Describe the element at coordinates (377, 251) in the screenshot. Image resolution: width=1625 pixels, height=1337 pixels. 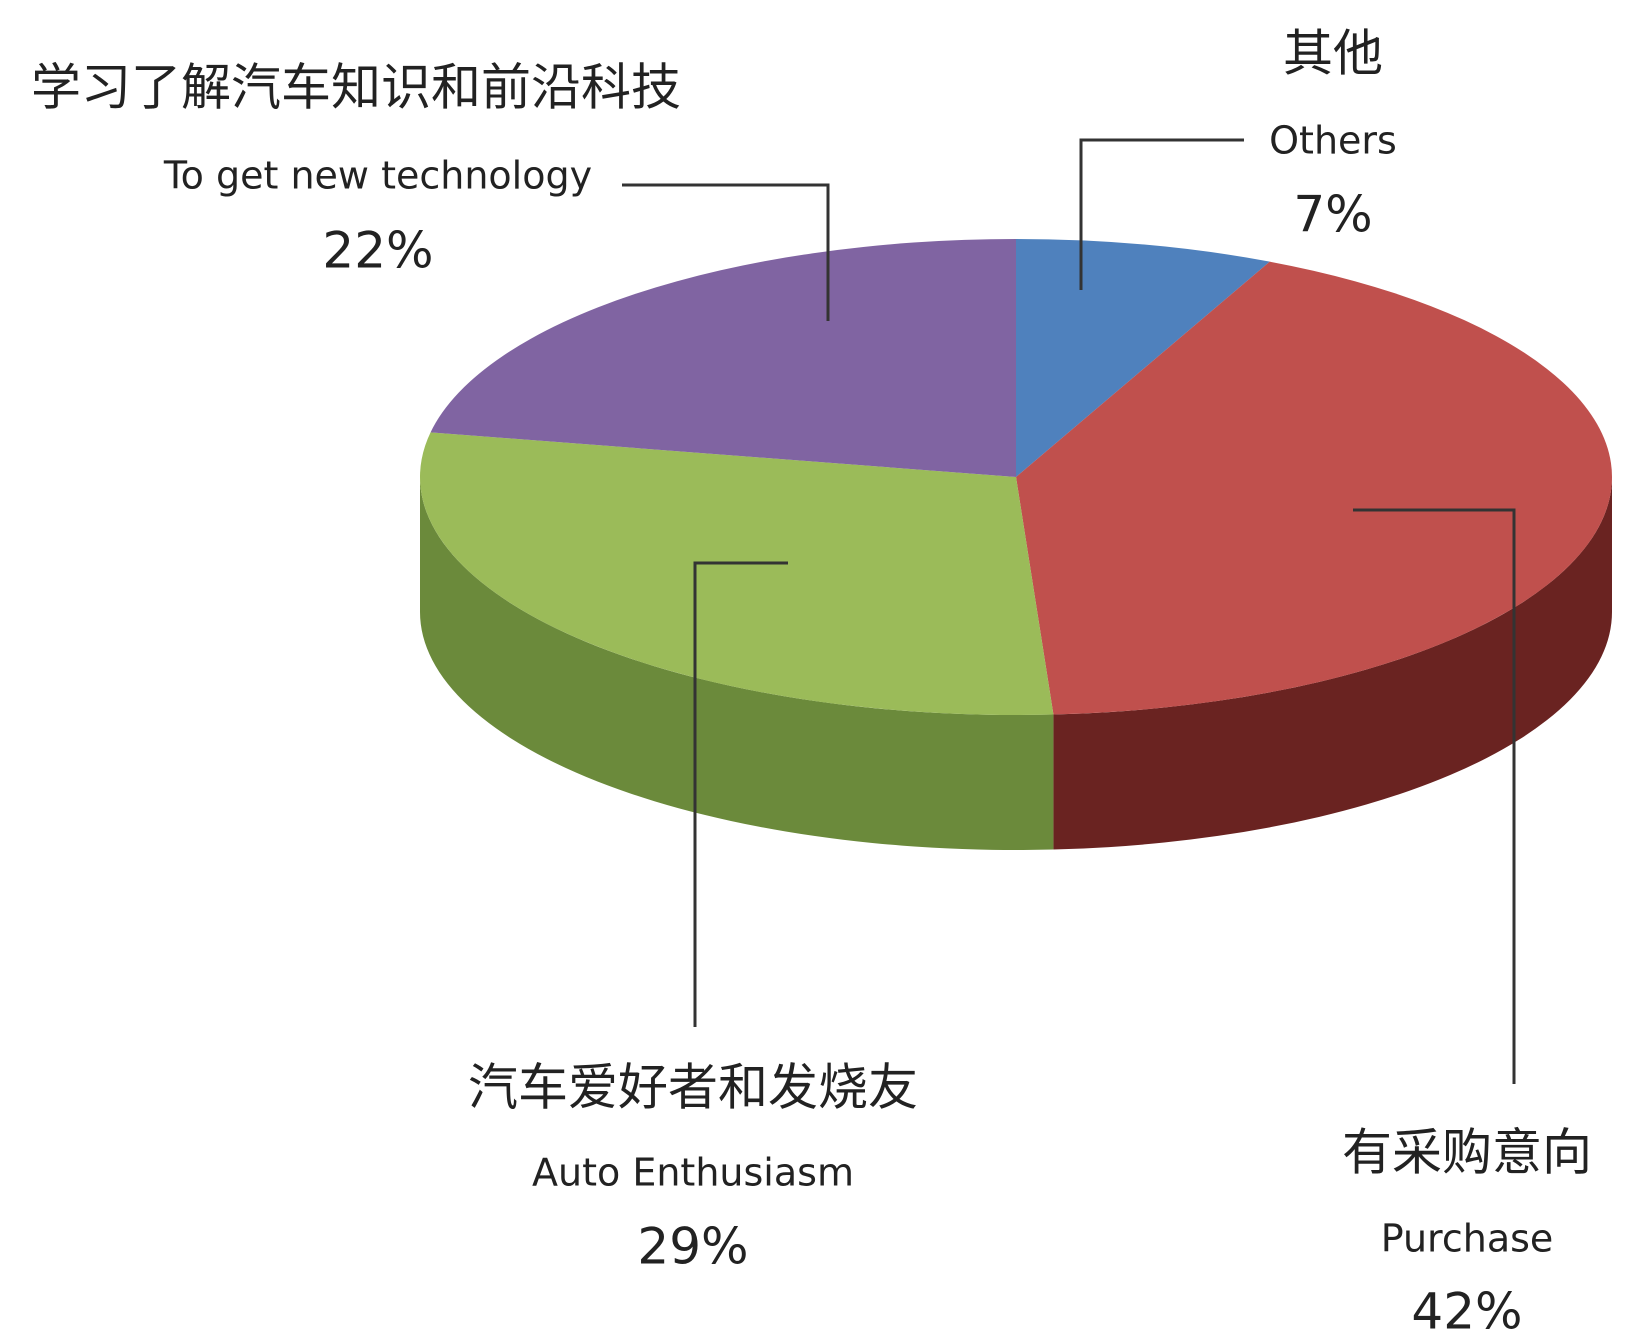
I see `value-label: 22%` at that location.